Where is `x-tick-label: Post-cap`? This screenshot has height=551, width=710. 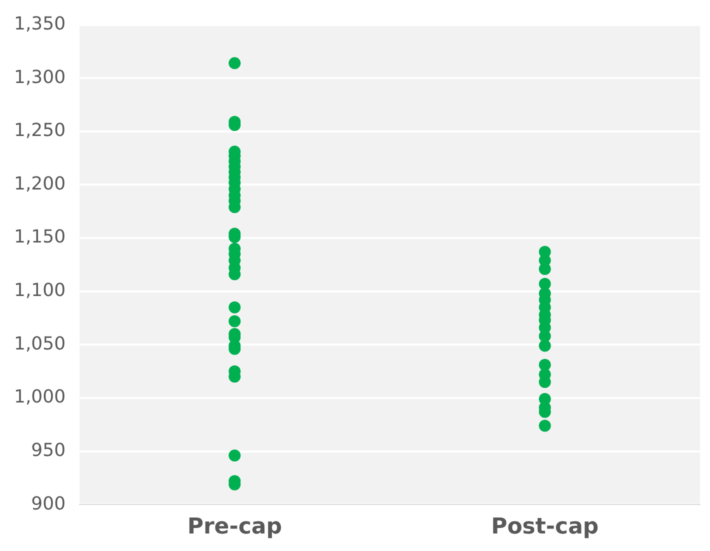 x-tick-label: Post-cap is located at coordinates (545, 527).